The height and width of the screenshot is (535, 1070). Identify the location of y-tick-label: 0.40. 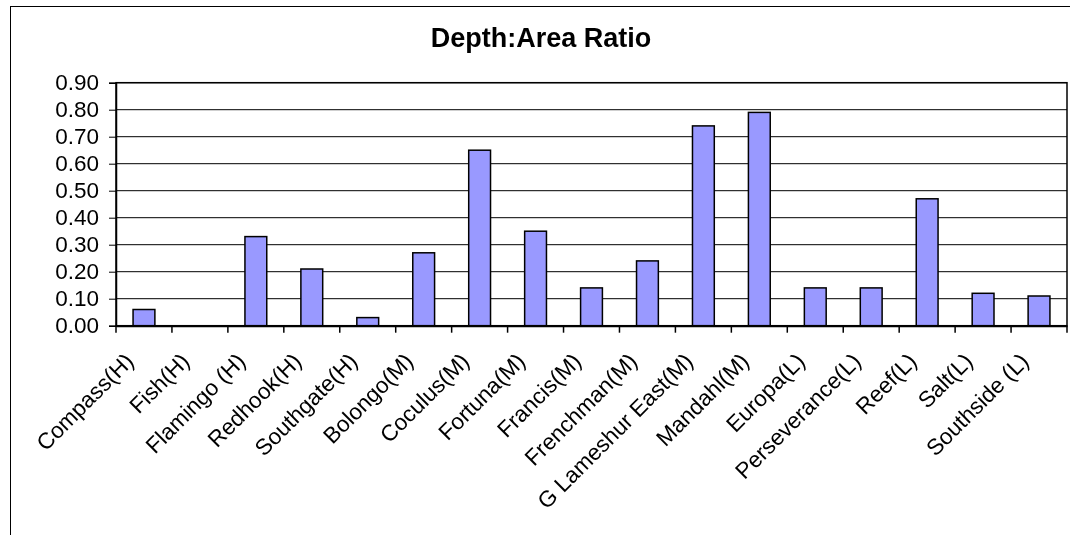
(77, 218).